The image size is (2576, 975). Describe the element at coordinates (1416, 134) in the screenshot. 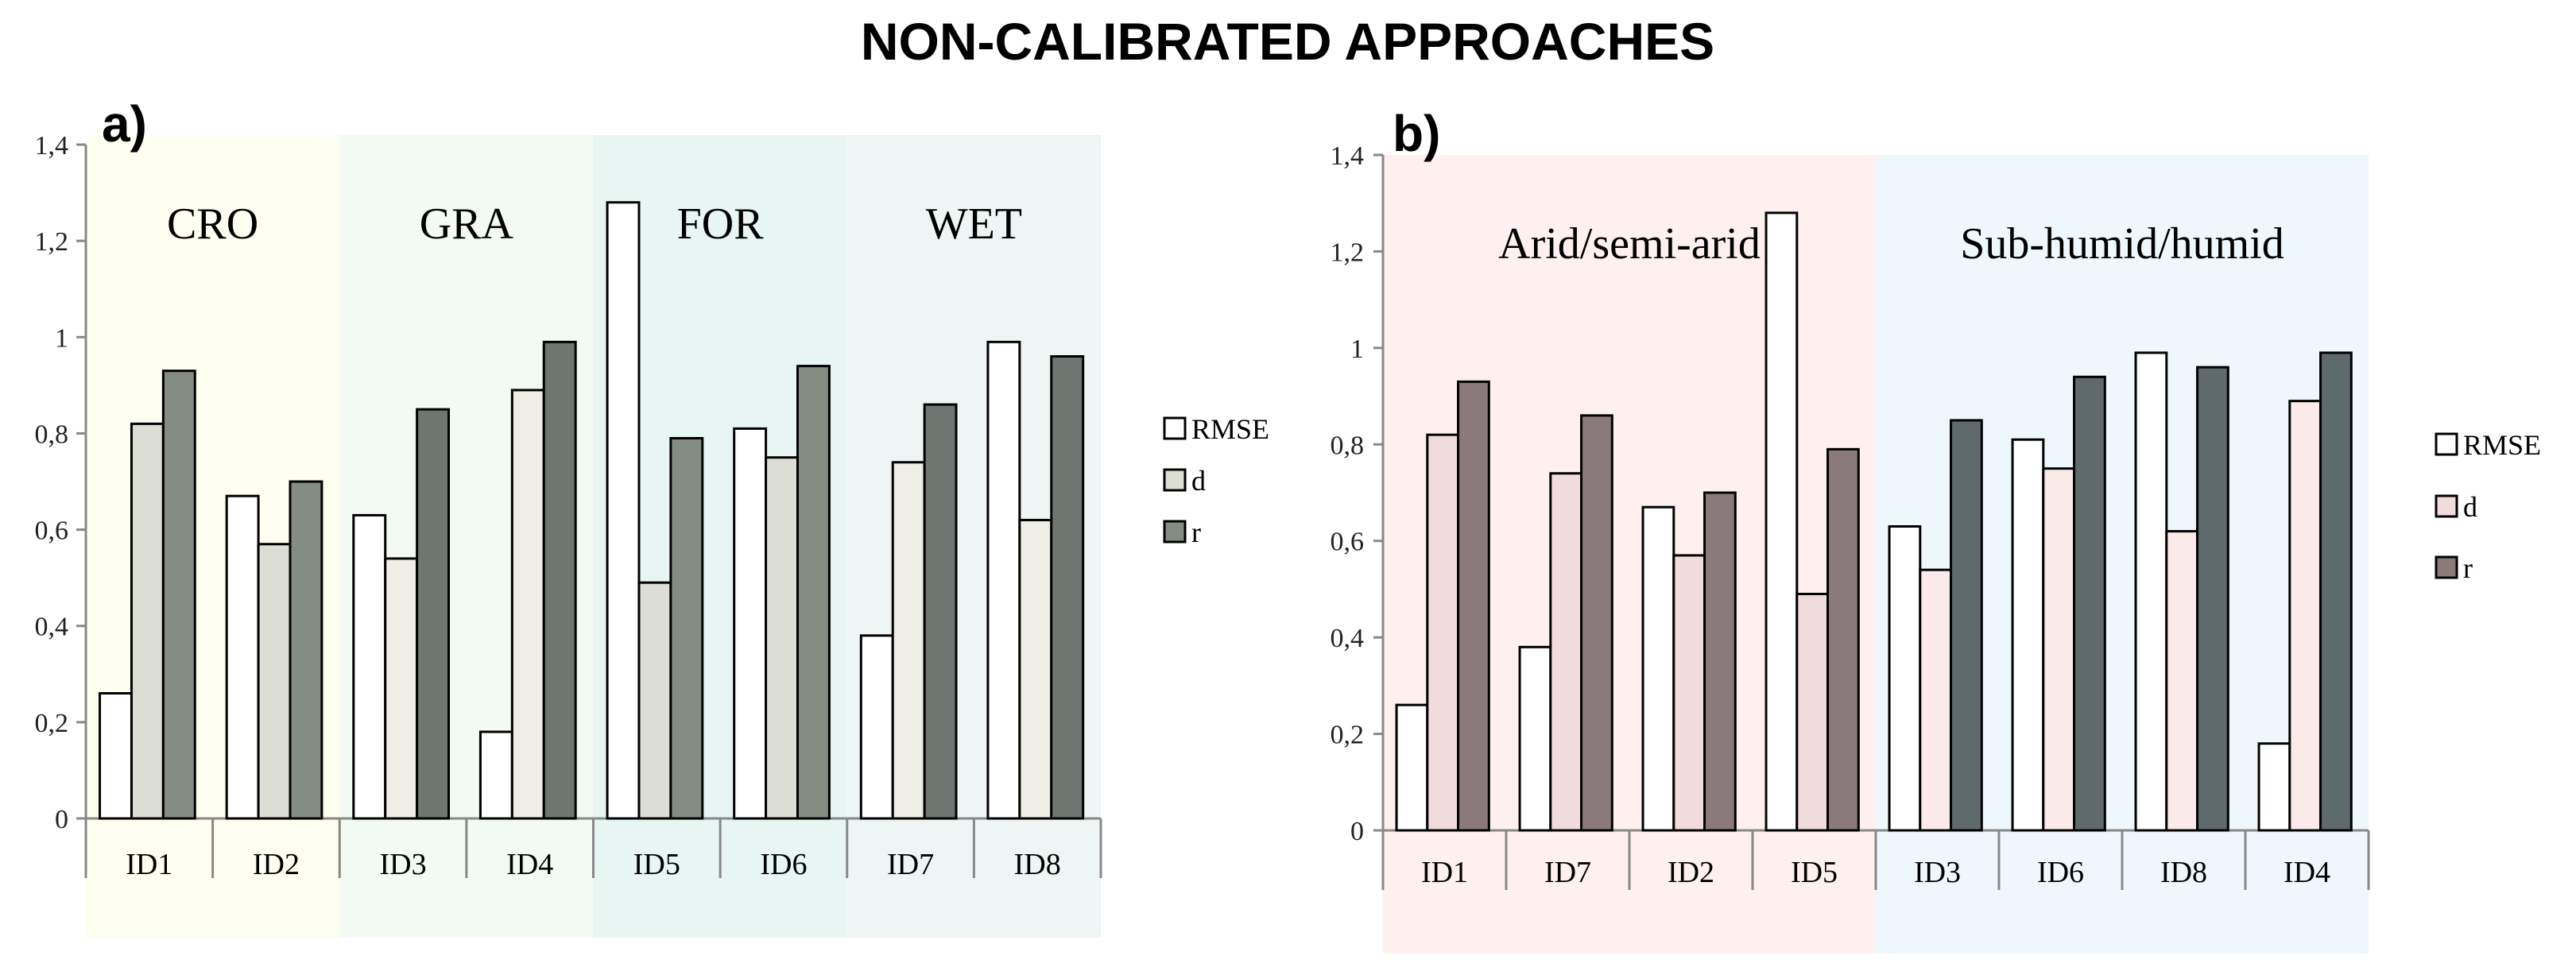

I see `panel-label: b)` at that location.